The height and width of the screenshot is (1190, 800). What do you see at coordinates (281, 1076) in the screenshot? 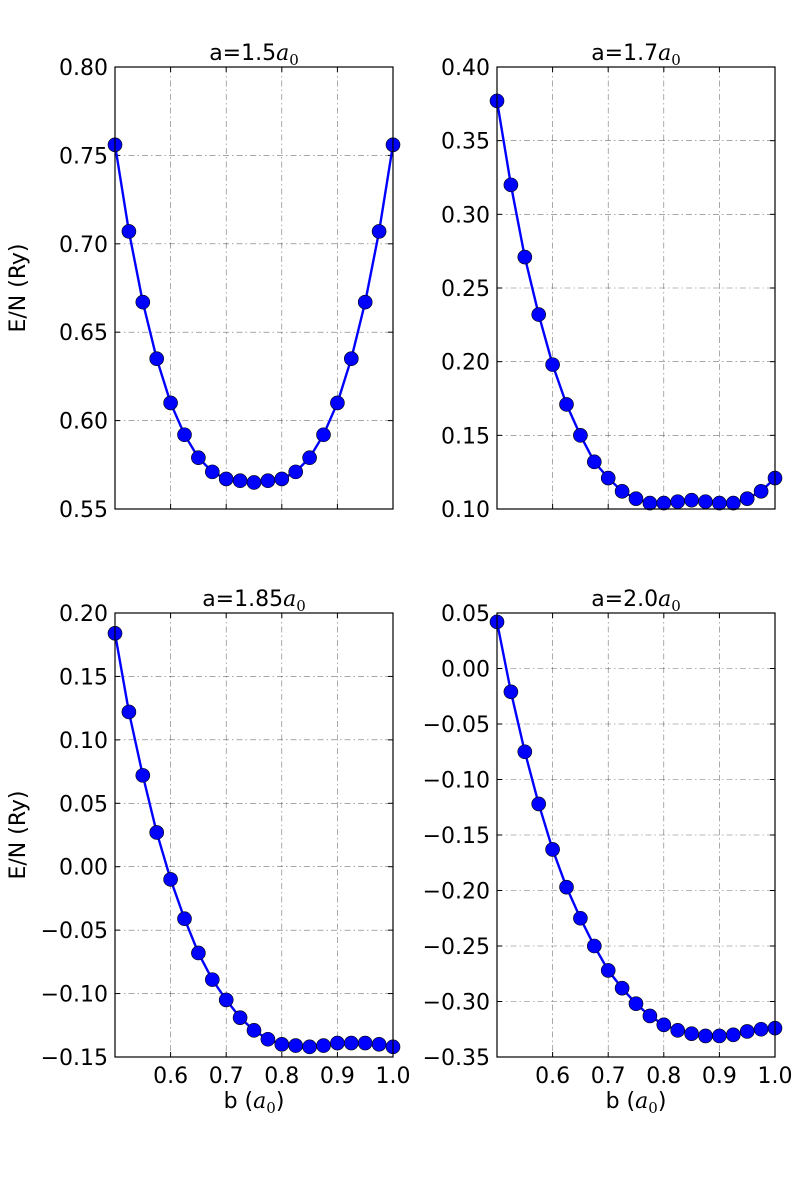
I see `x-tick-label: 0.8` at bounding box center [281, 1076].